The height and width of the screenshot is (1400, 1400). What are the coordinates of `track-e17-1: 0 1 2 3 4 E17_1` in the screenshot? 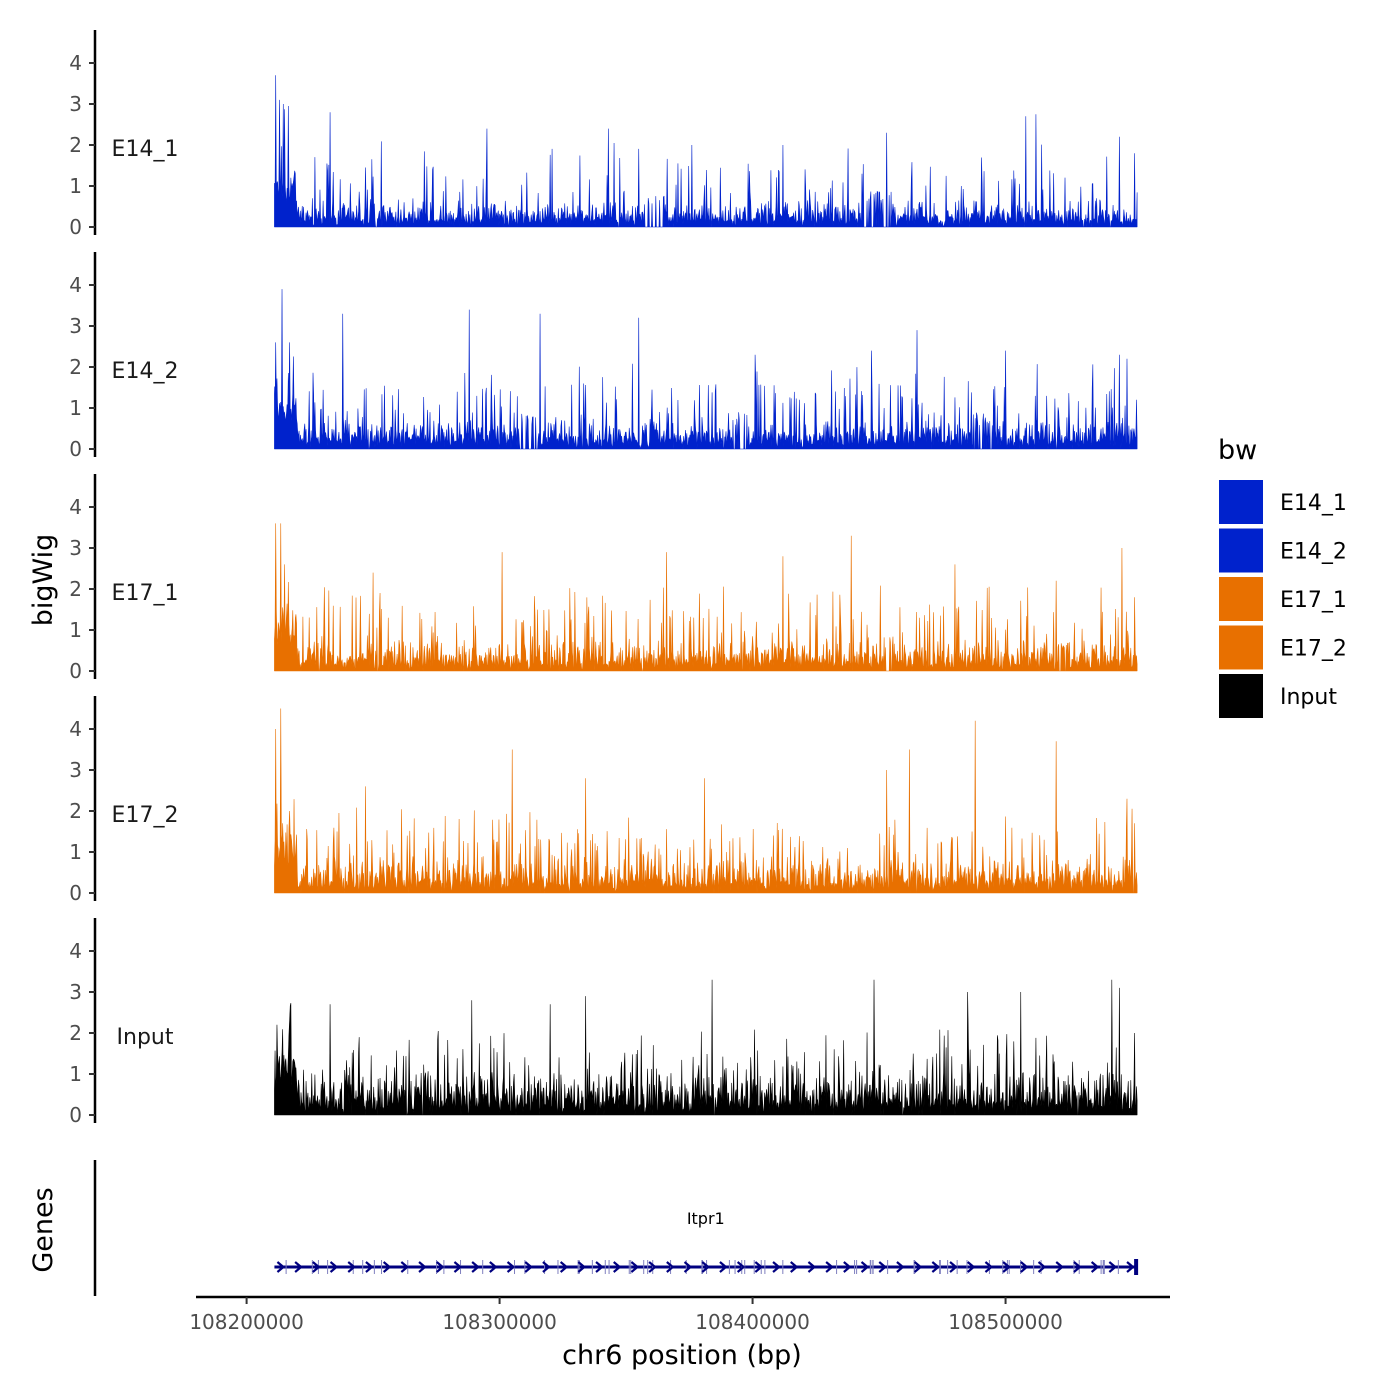 It's located at (603, 578).